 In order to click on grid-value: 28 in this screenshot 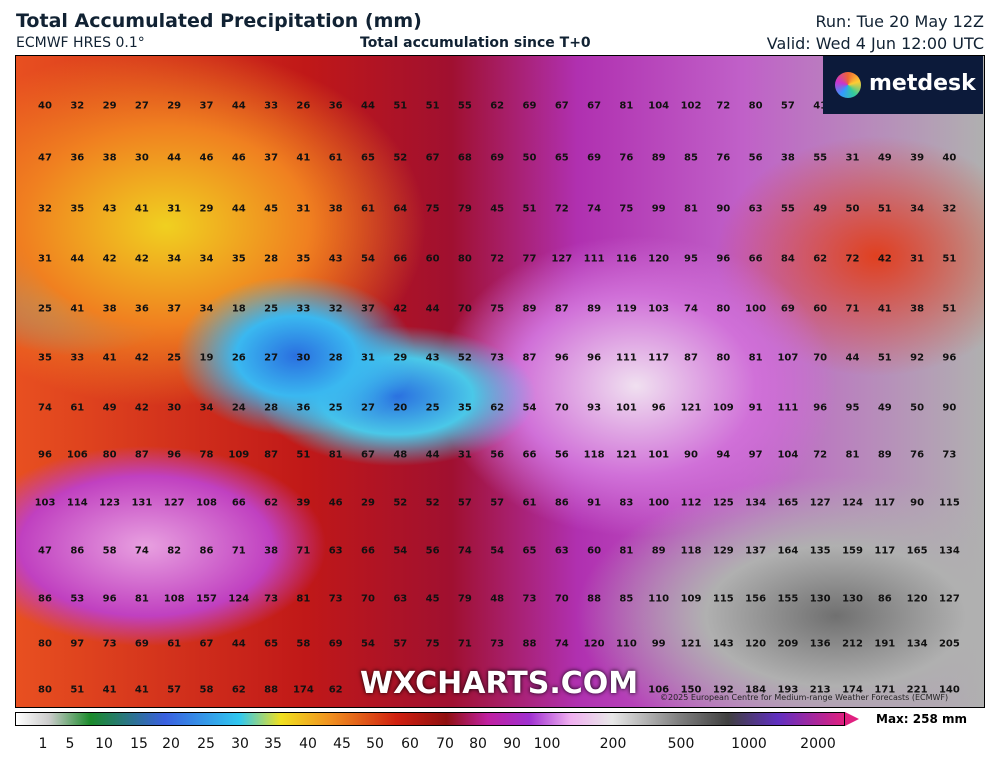, I will do `click(271, 408)`.